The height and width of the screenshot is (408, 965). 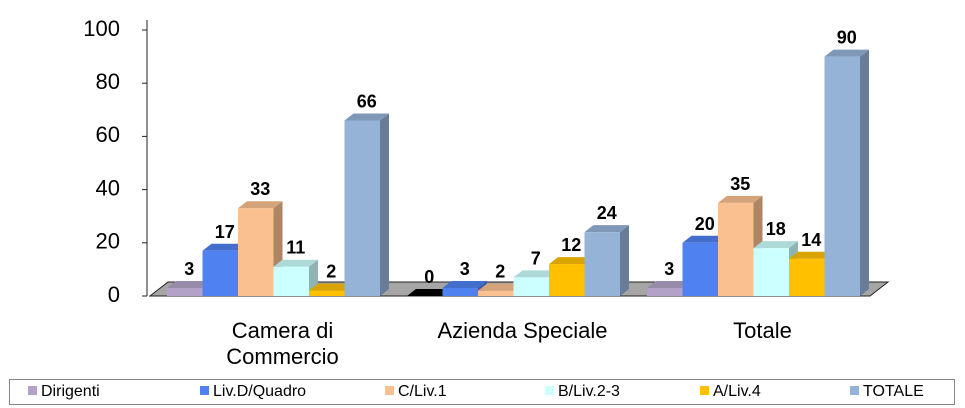 I want to click on y-tick-label: 100, so click(x=101, y=28).